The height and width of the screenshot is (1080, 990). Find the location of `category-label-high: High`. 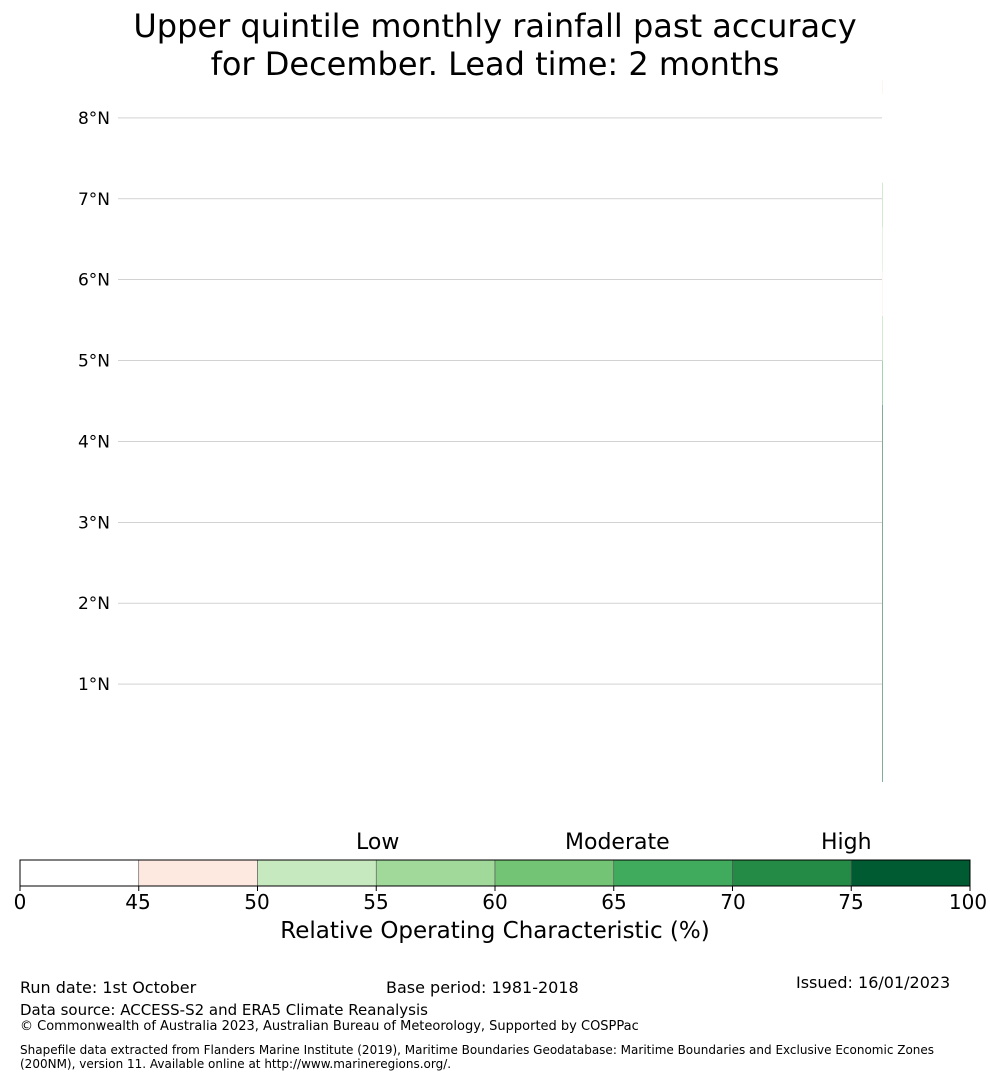

category-label-high: High is located at coordinates (846, 842).